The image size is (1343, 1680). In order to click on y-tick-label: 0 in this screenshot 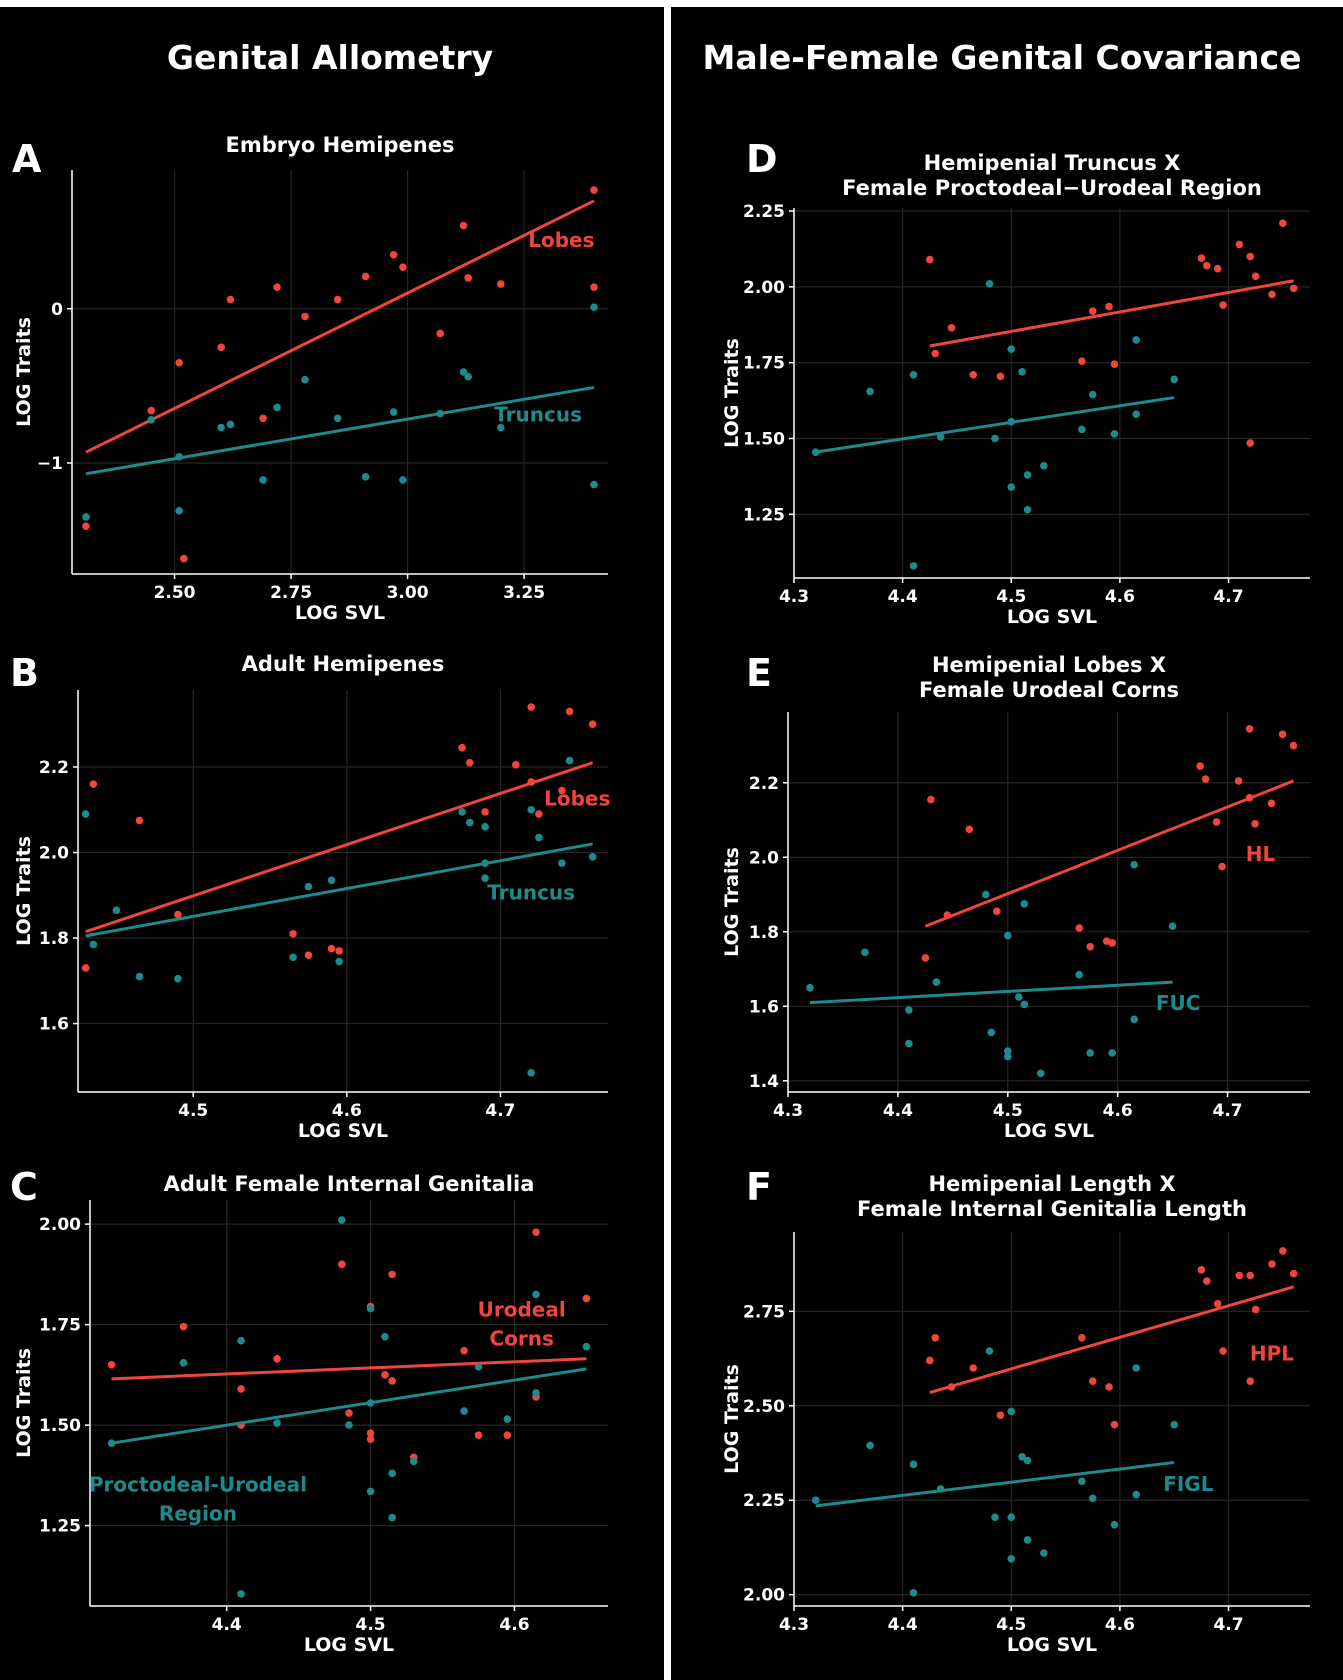, I will do `click(57, 310)`.